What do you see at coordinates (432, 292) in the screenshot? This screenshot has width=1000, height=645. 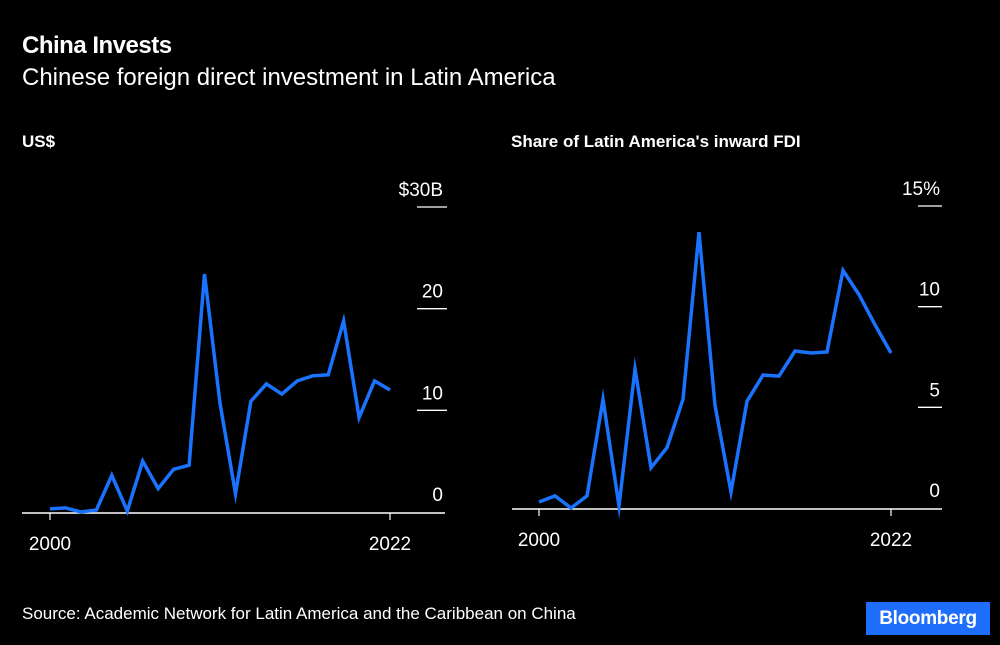 I see `left-y-tick-label: 20` at bounding box center [432, 292].